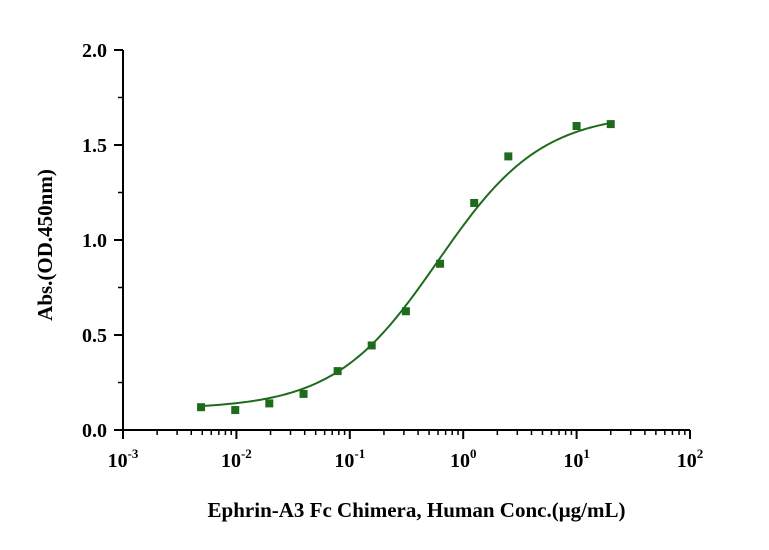 The width and height of the screenshot is (769, 550). I want to click on x-tick-label: 10⁻², so click(236, 459).